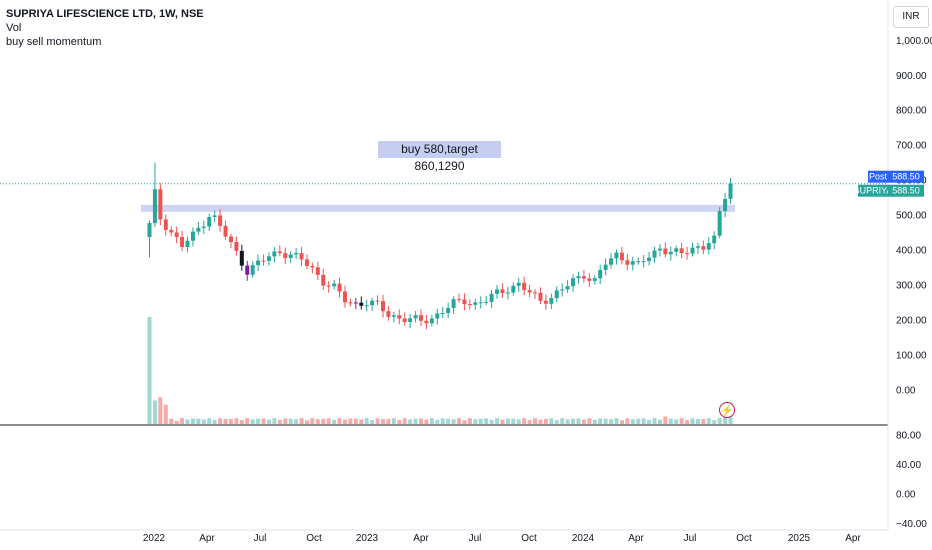 This screenshot has width=932, height=550. I want to click on time-tick-label: Oct, so click(529, 538).